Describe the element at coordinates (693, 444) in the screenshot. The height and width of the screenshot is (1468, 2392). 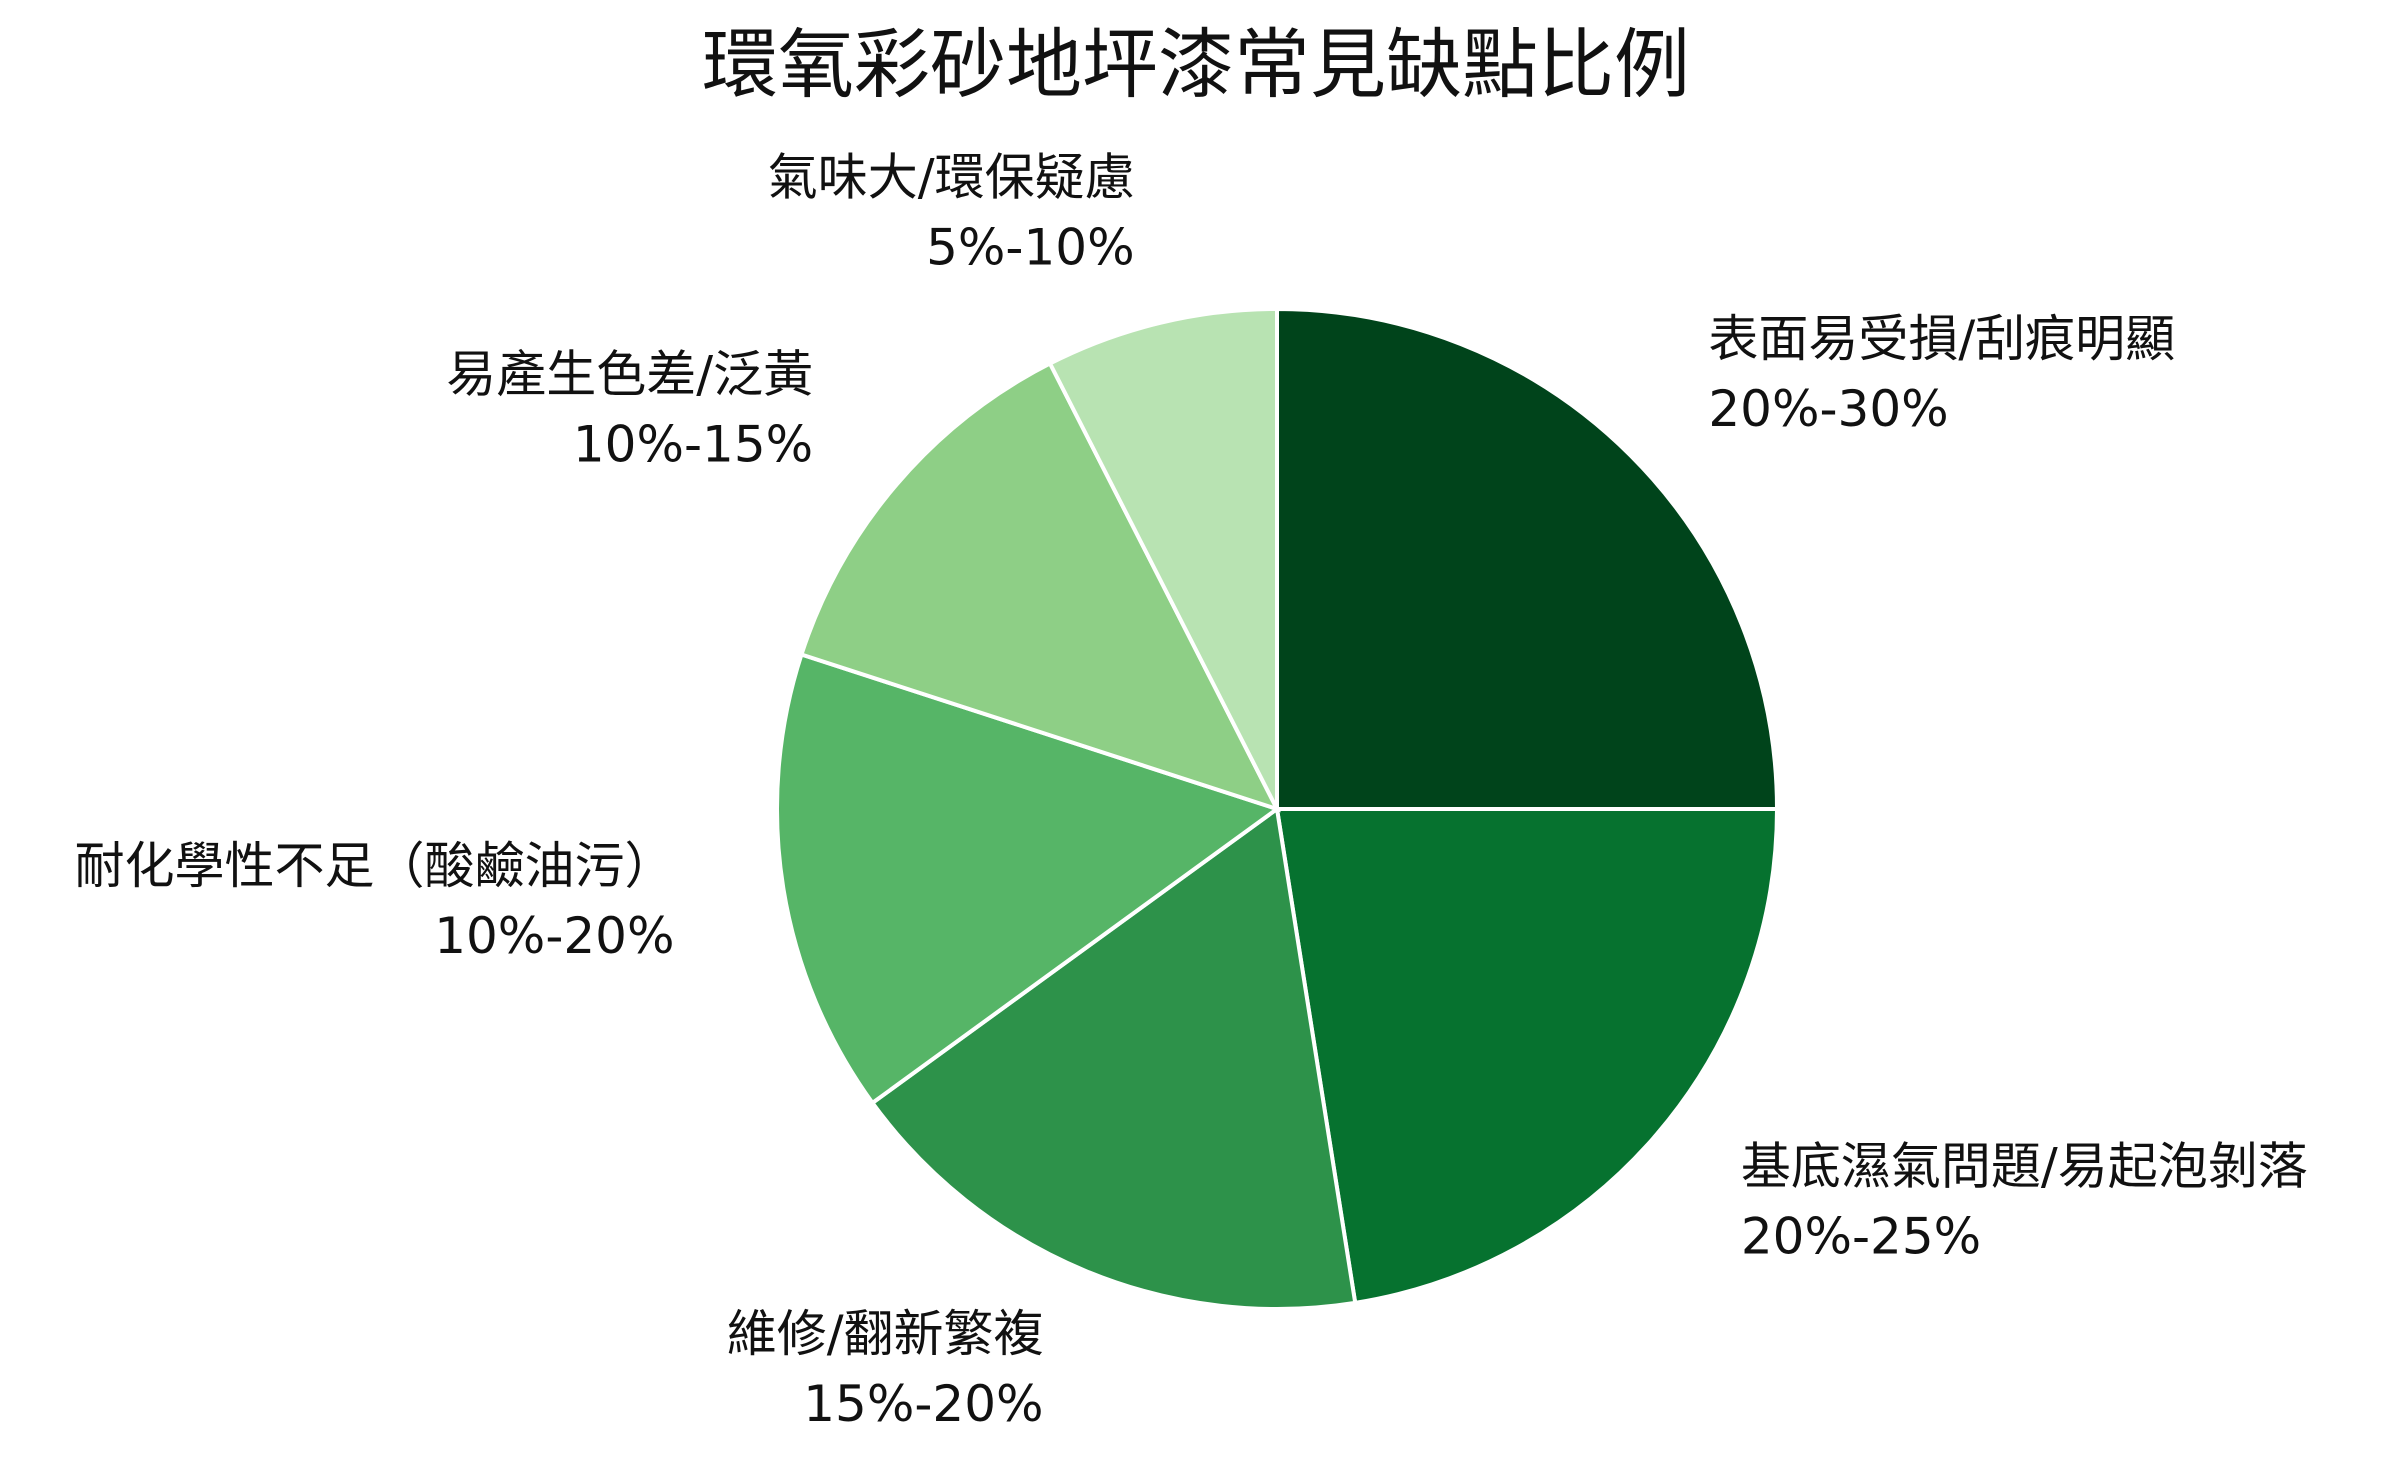
I see `slice-value-label: 10%-15%` at that location.